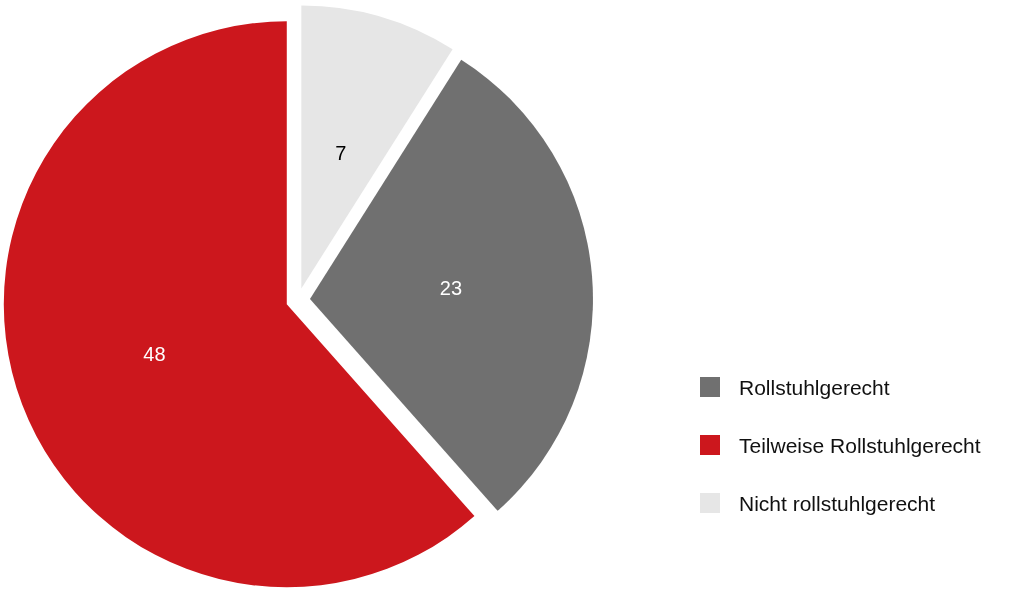 The image size is (1027, 594). What do you see at coordinates (860, 445) in the screenshot?
I see `legend-label: Teilweise Rollstuhlgerecht` at bounding box center [860, 445].